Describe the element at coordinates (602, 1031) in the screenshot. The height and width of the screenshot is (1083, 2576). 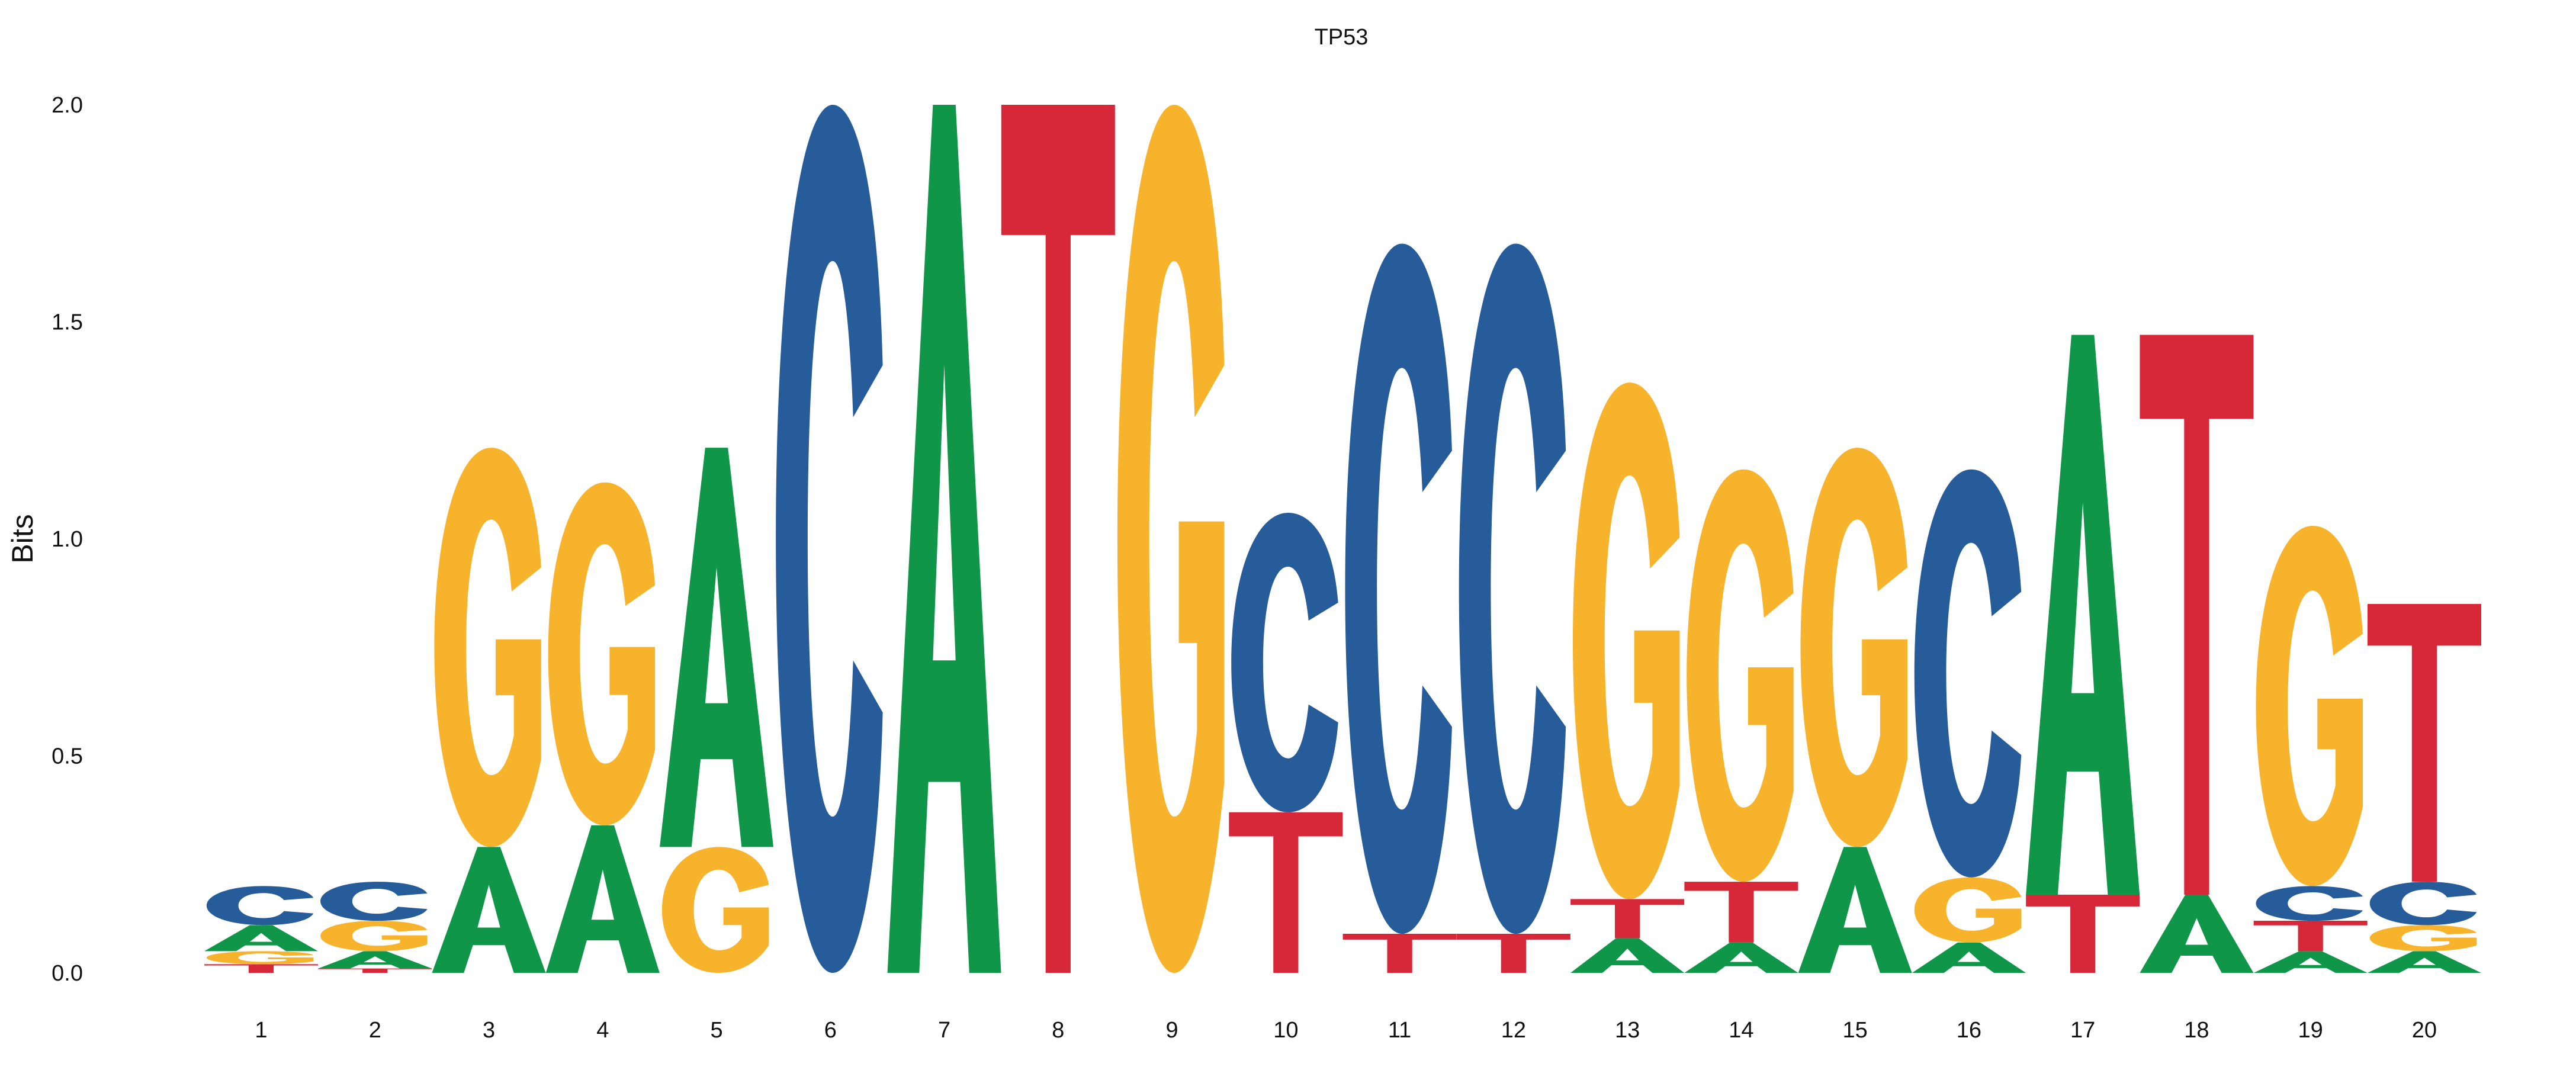
I see `x-tick-label: 4` at that location.